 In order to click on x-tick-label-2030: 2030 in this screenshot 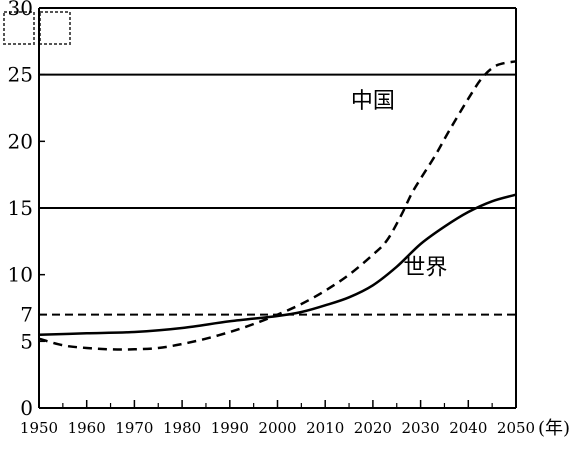, I will do `click(421, 428)`.